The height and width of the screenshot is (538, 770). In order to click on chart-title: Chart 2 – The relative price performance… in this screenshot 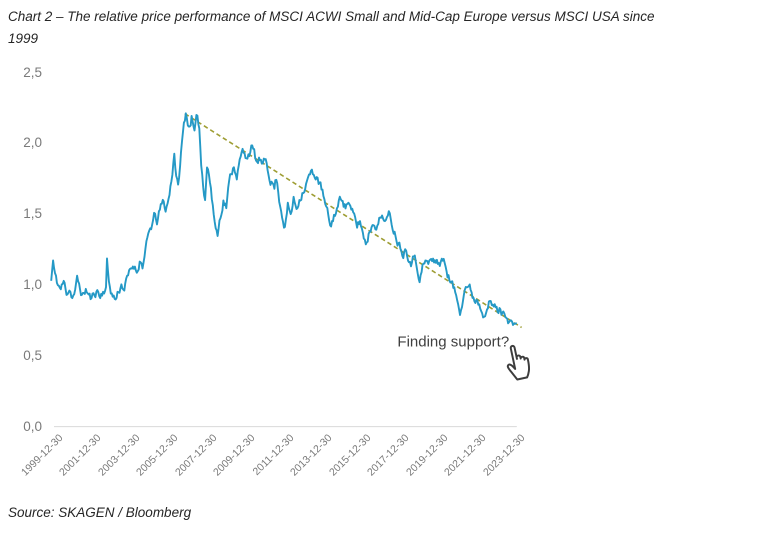, I will do `click(368, 28)`.